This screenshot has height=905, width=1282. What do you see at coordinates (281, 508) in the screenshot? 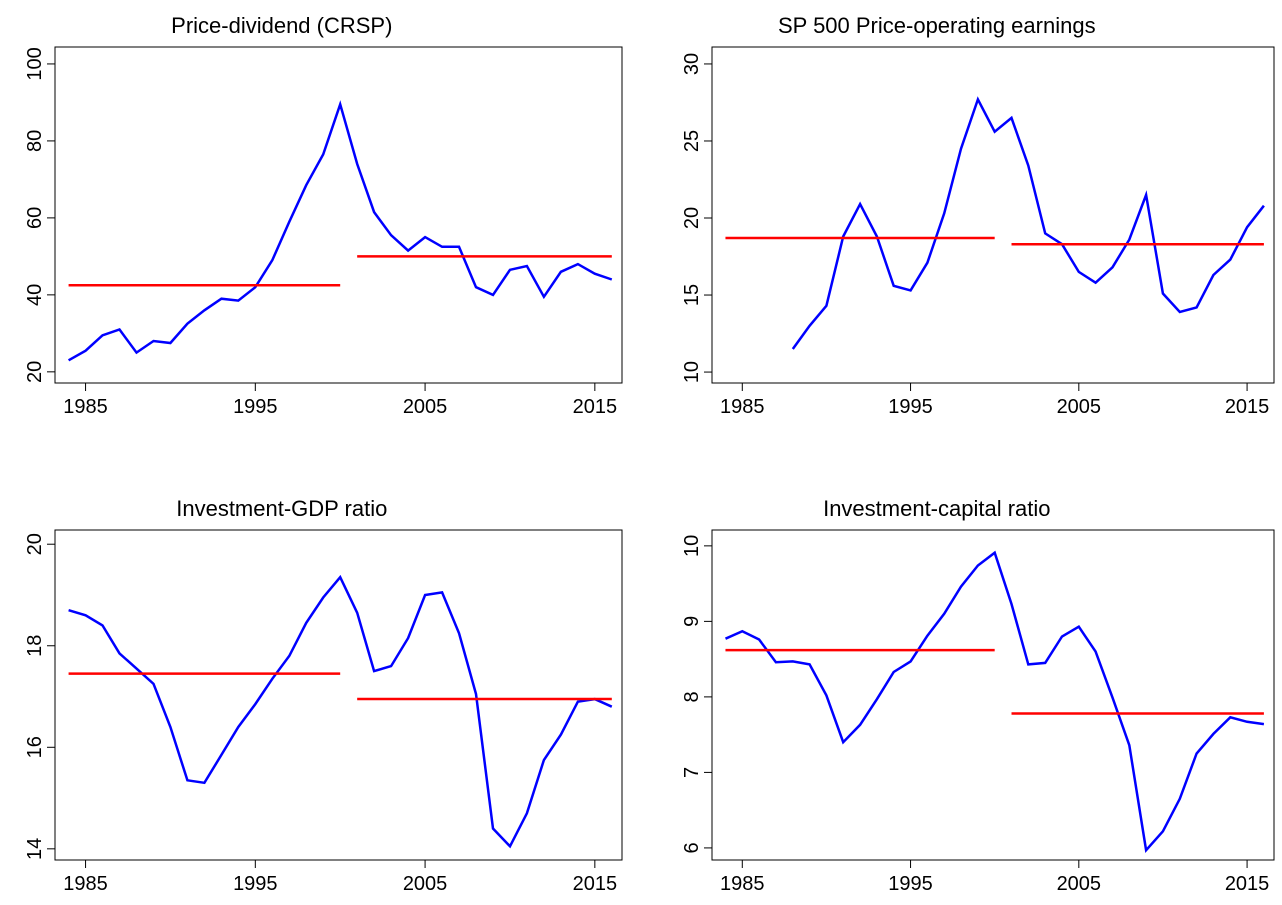
I see `chart-title: Investment-GDP ratio` at bounding box center [281, 508].